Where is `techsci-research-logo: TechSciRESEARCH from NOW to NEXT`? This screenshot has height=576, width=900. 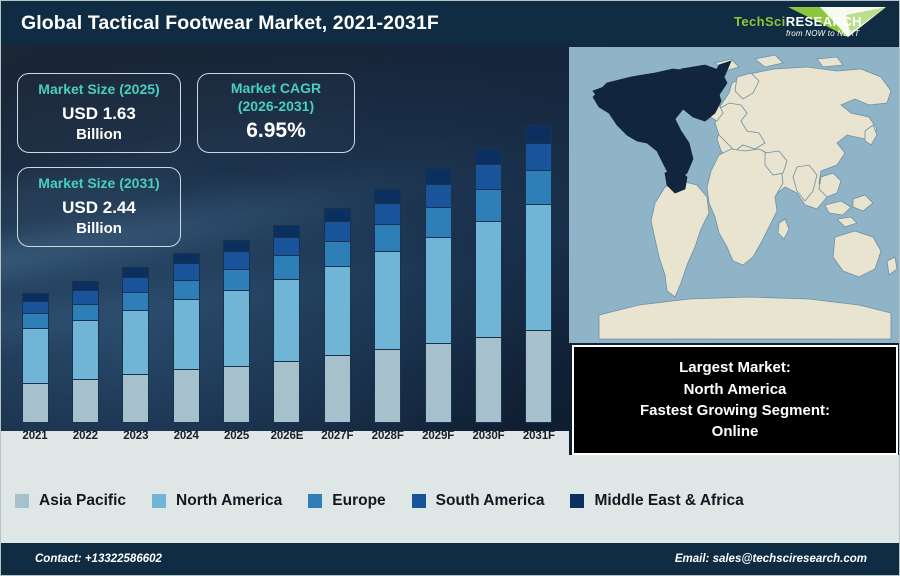 techsci-research-logo: TechSciRESEARCH from NOW to NEXT is located at coordinates (810, 23).